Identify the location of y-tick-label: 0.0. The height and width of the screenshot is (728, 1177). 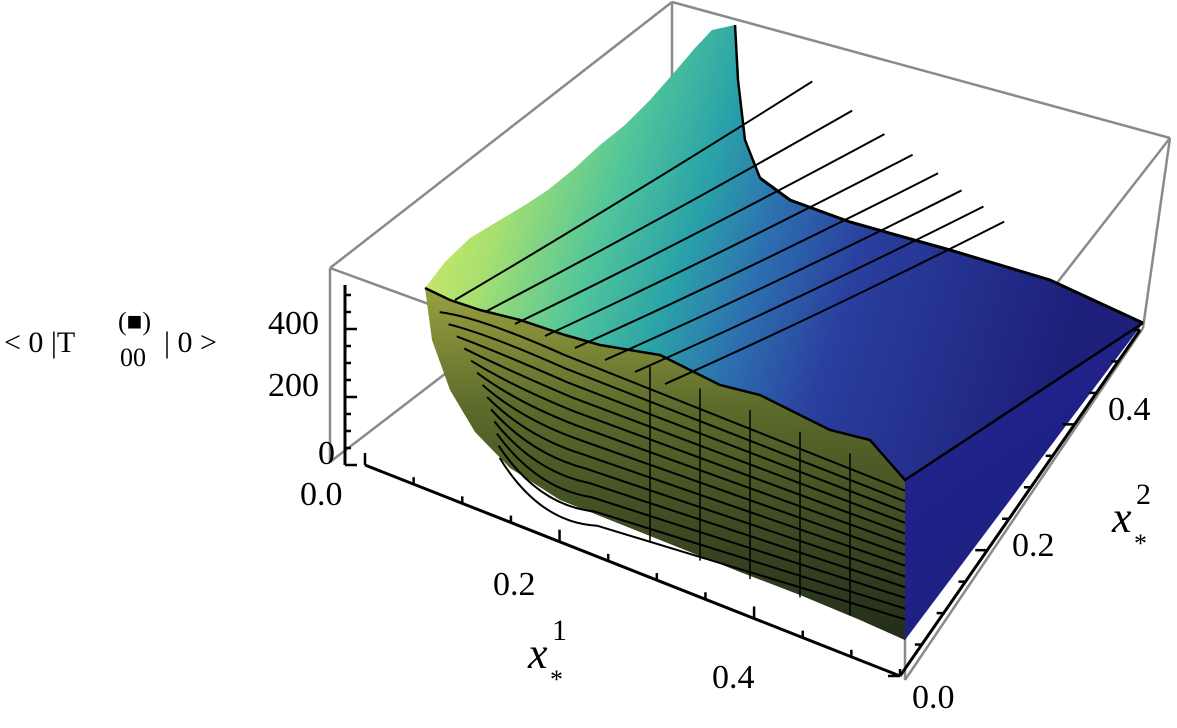
(933, 697).